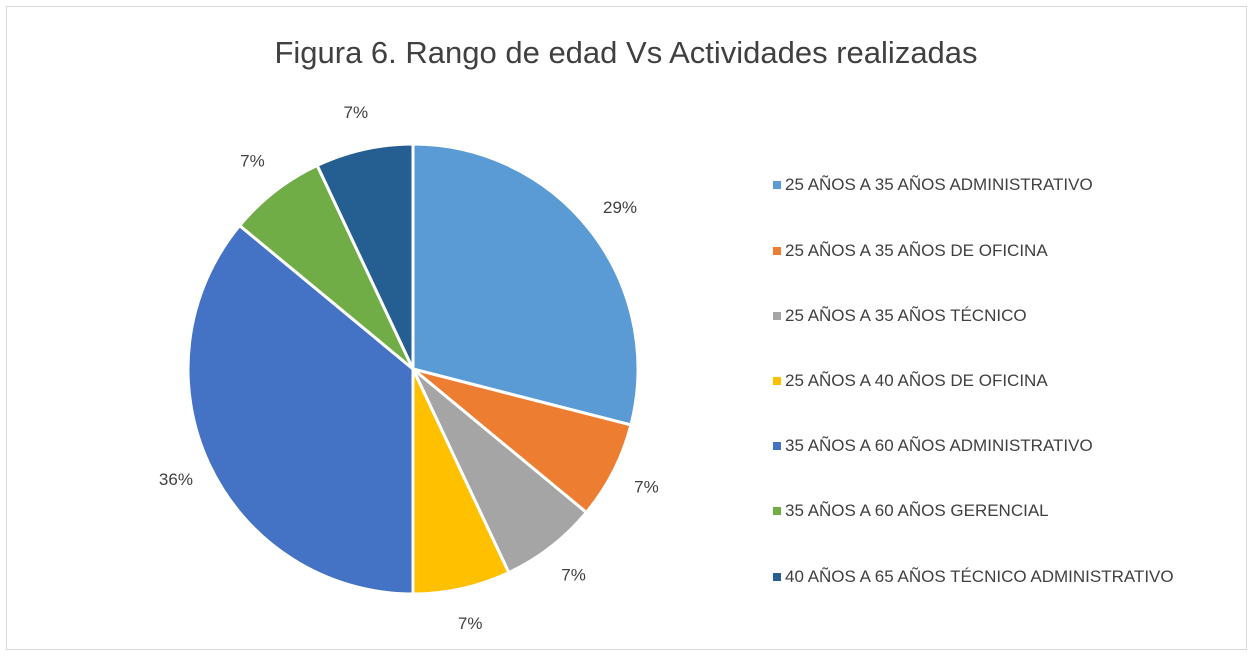  Describe the element at coordinates (906, 315) in the screenshot. I see `legend-label: 25 AÑOS A 35 AÑOS TÉCNICO` at that location.